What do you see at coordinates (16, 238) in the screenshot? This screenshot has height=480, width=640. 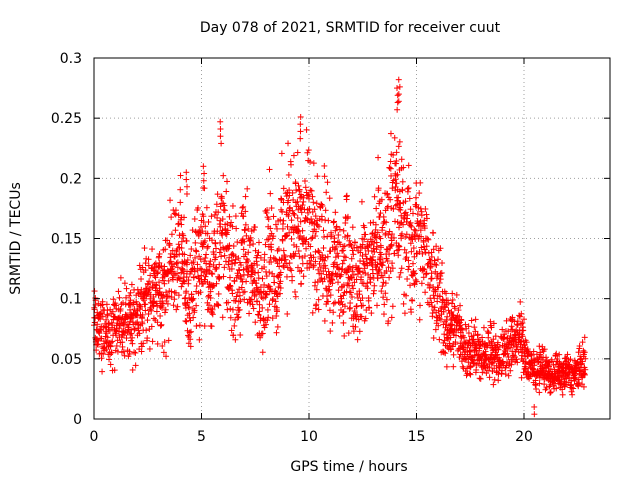 I see `y-axis-label: SRMTID / TECUs` at bounding box center [16, 238].